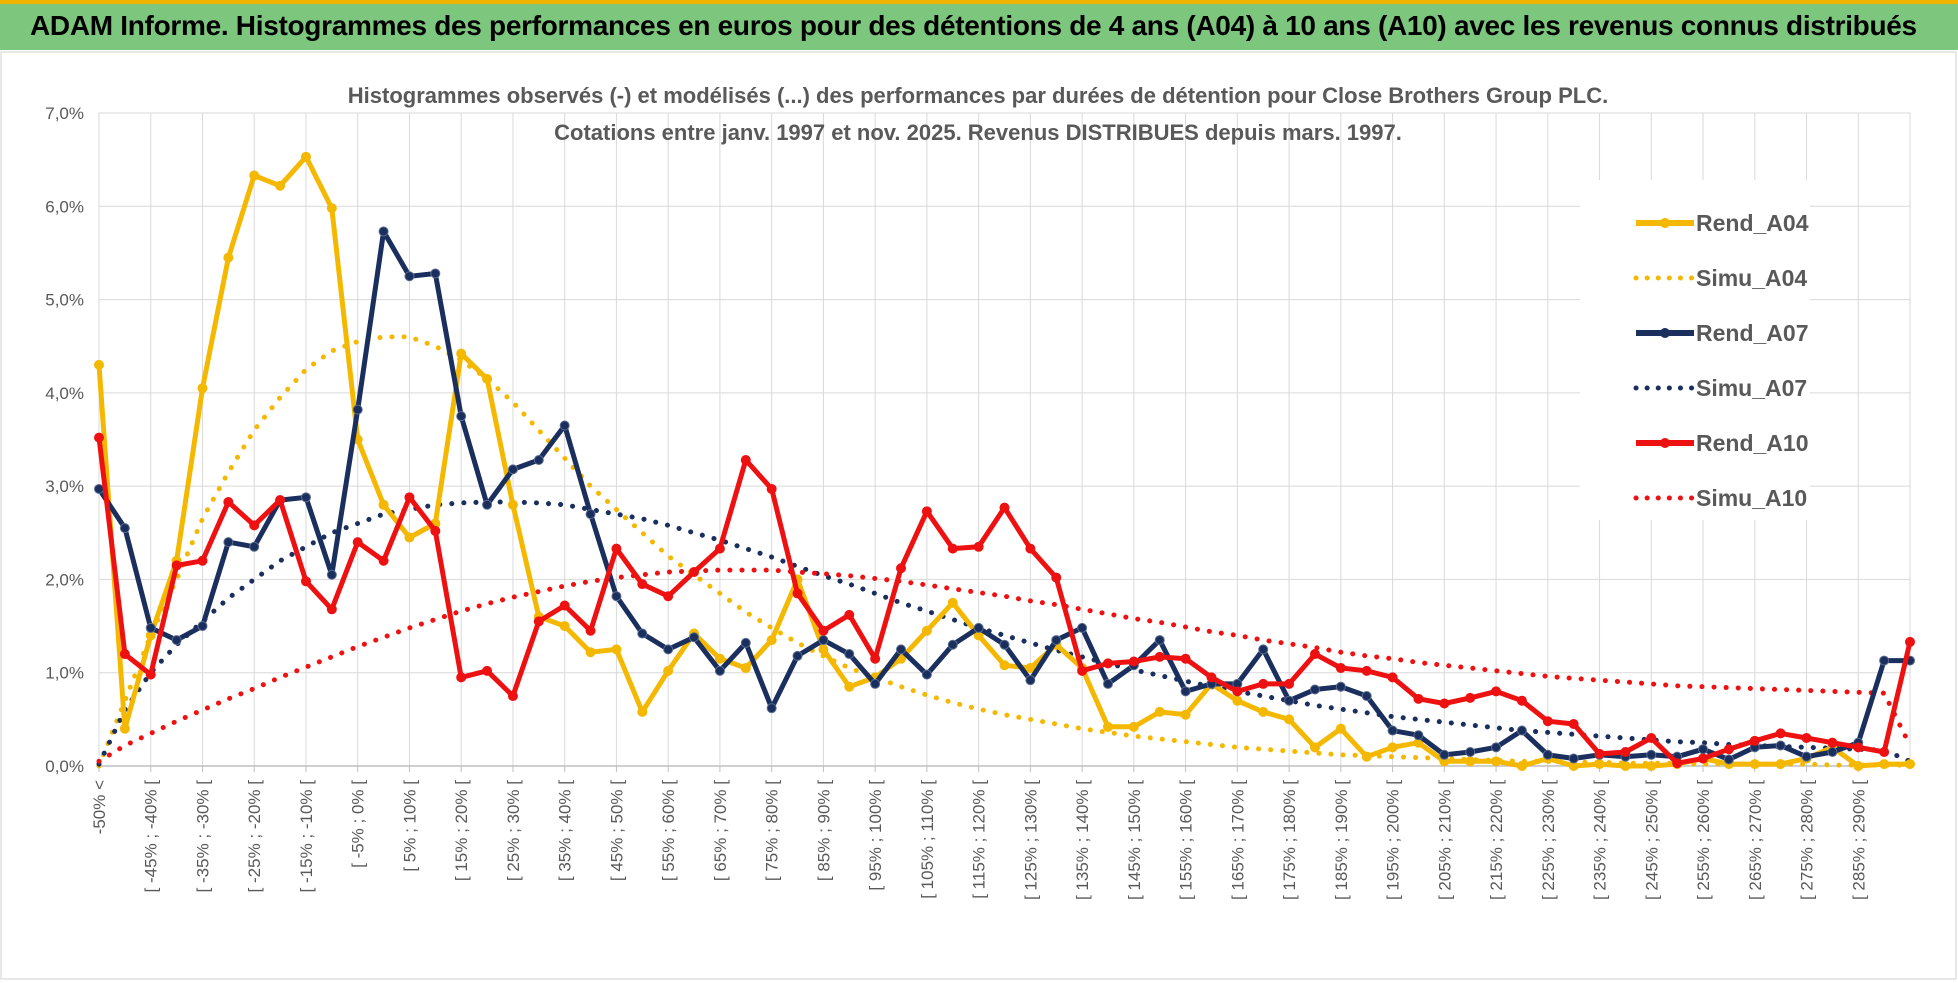 This screenshot has width=1958, height=983. What do you see at coordinates (1722, 443) in the screenshot?
I see `legend-item-Rend_A10: Rend_A10` at bounding box center [1722, 443].